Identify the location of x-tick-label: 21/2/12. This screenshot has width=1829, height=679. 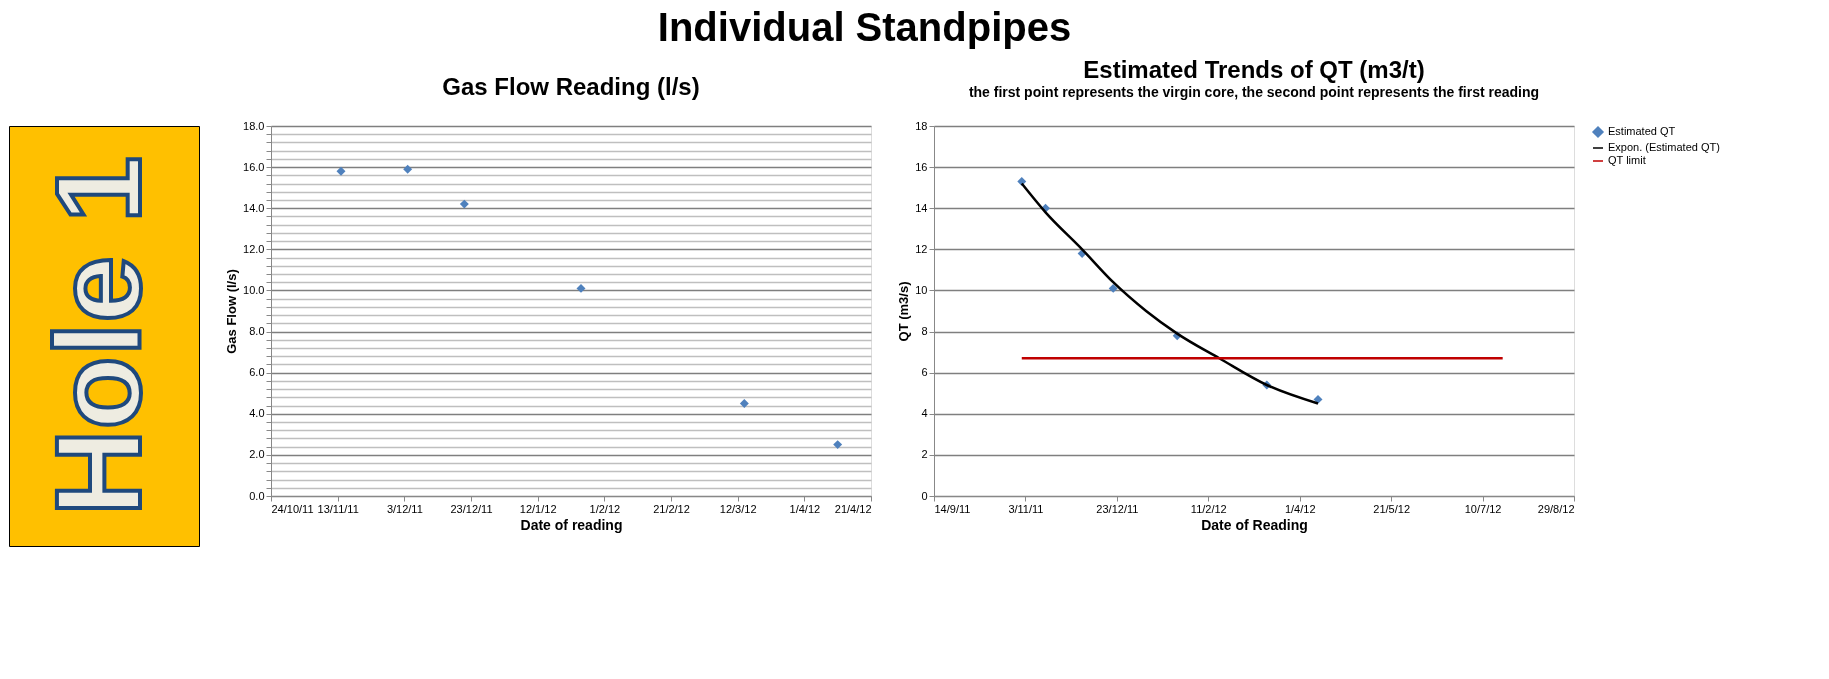
(671, 508).